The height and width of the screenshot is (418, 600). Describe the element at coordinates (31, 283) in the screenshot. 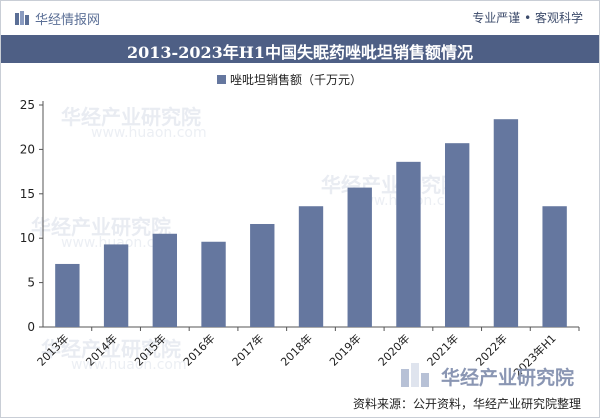

I see `y-tick-label: 5` at that location.